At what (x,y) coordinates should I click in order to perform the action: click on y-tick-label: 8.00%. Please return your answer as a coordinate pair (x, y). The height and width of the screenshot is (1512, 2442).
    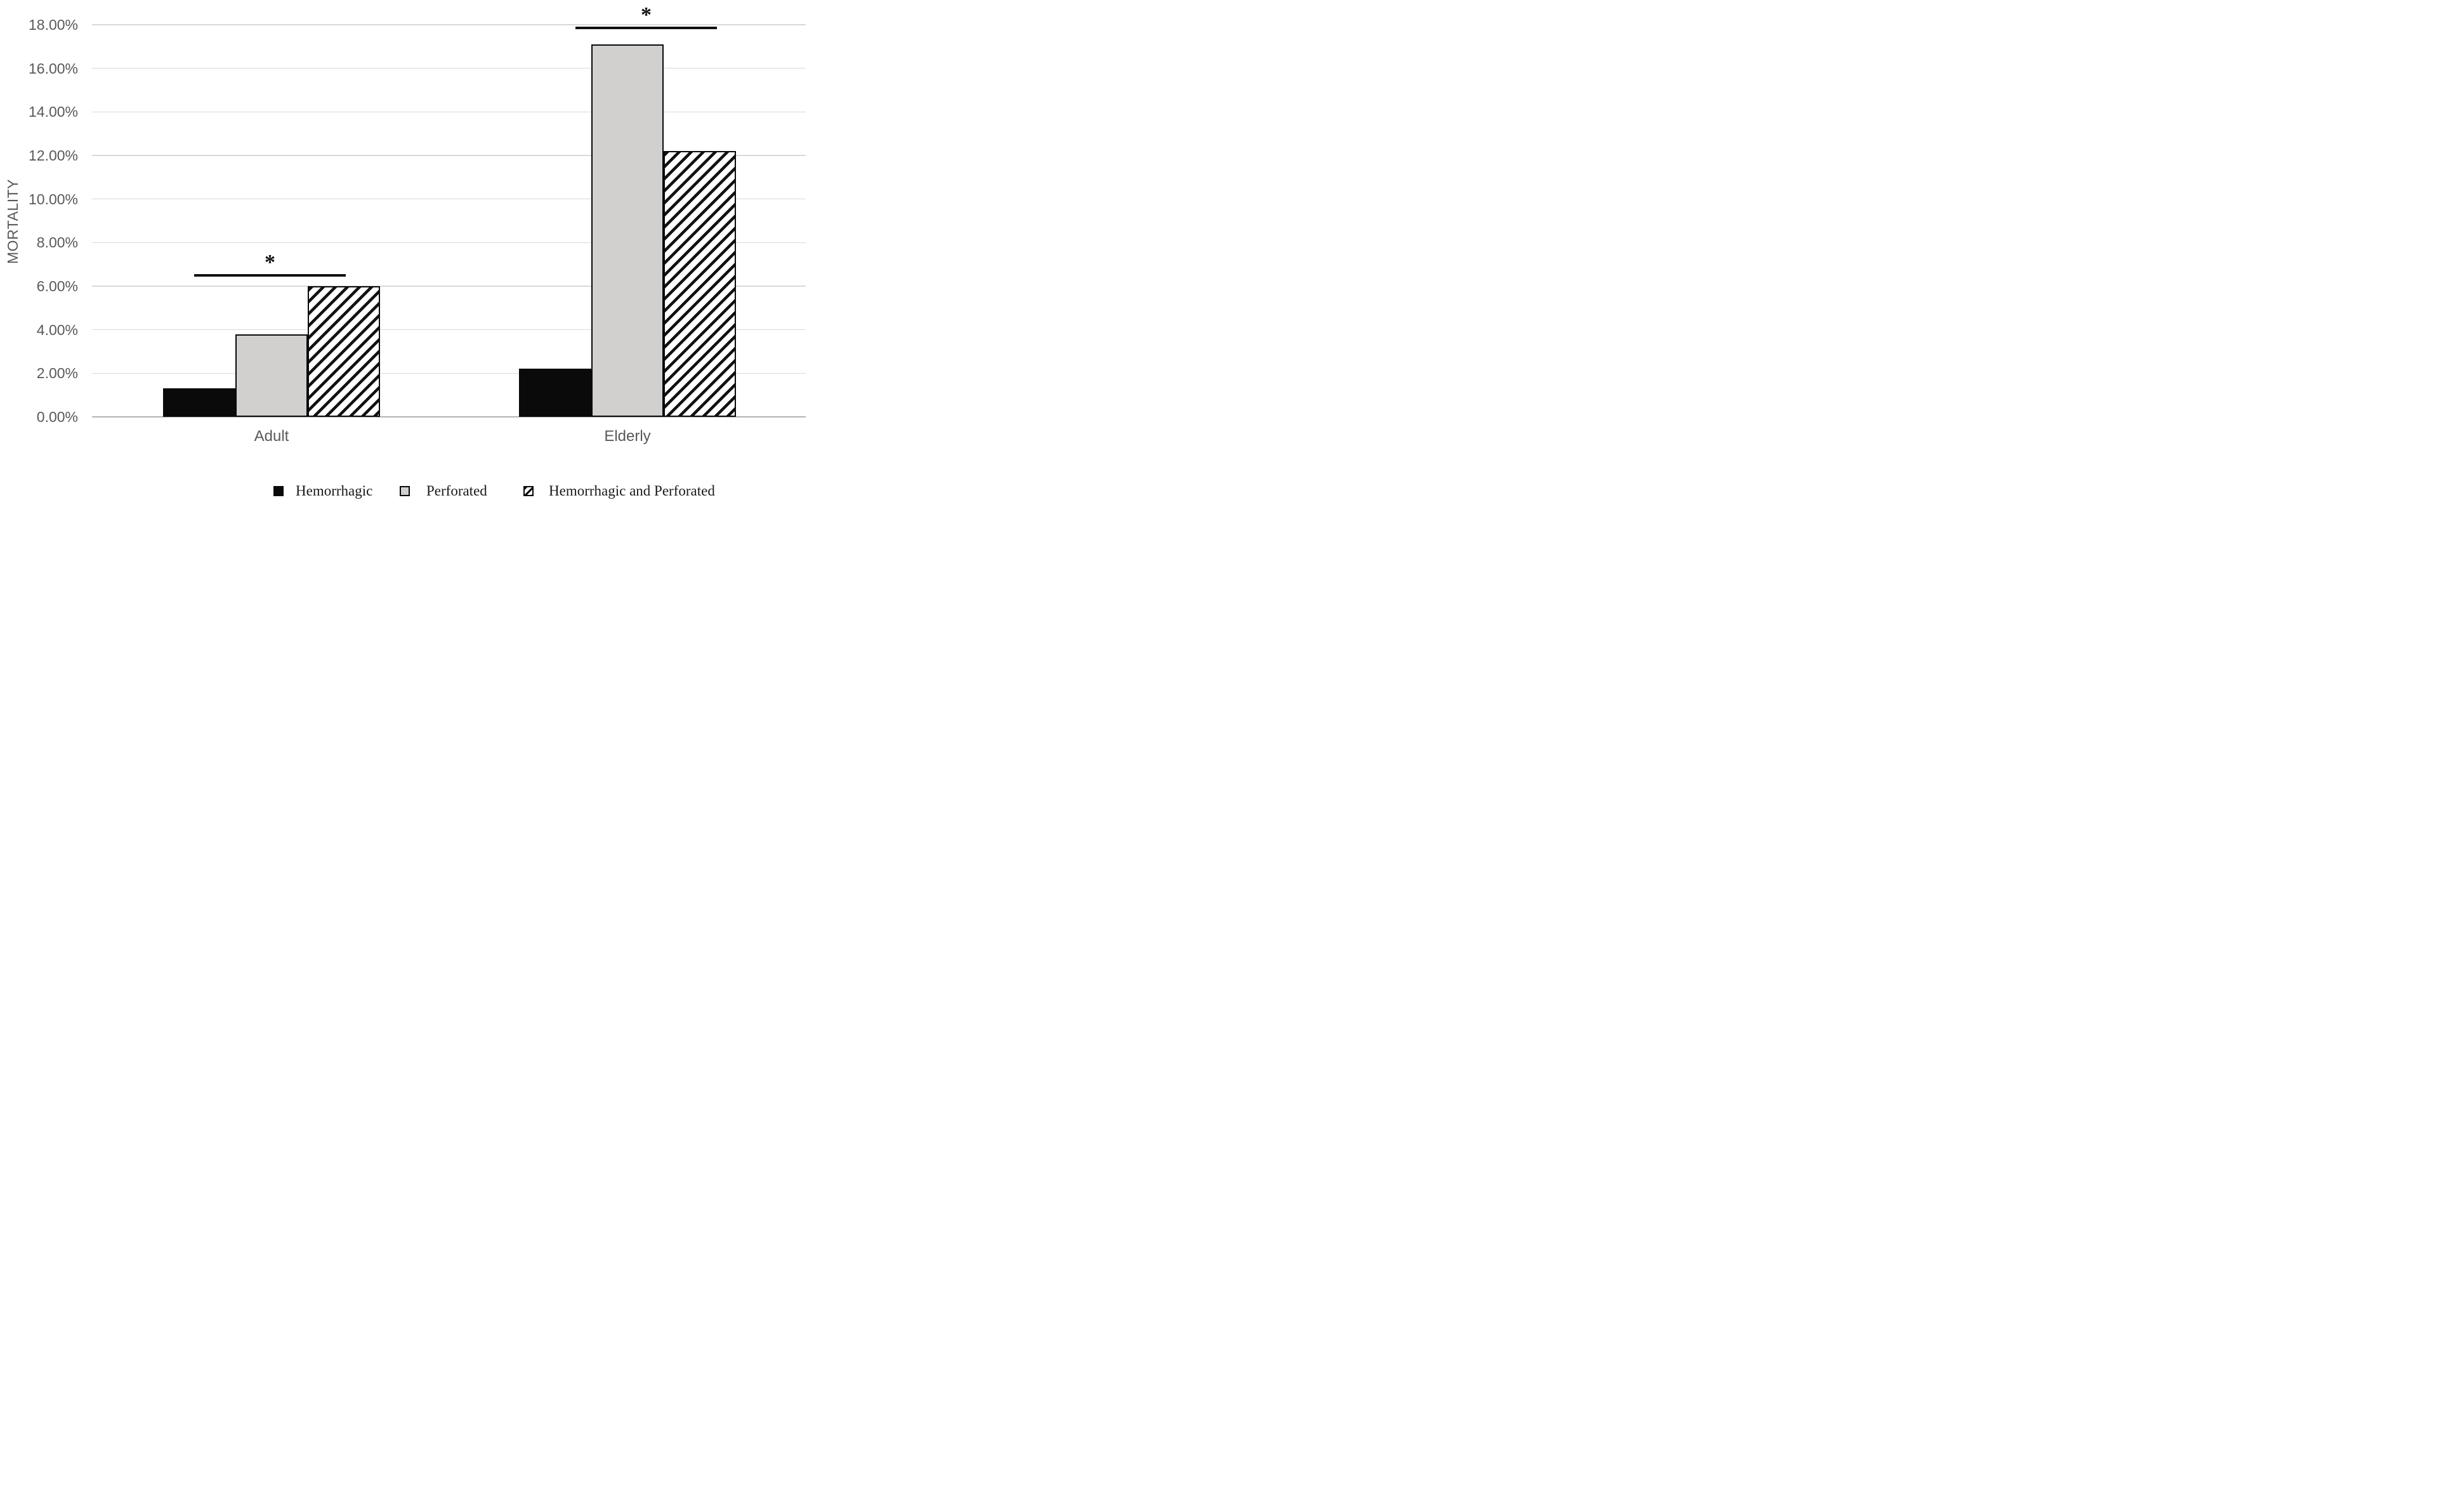
    Looking at the image, I should click on (57, 243).